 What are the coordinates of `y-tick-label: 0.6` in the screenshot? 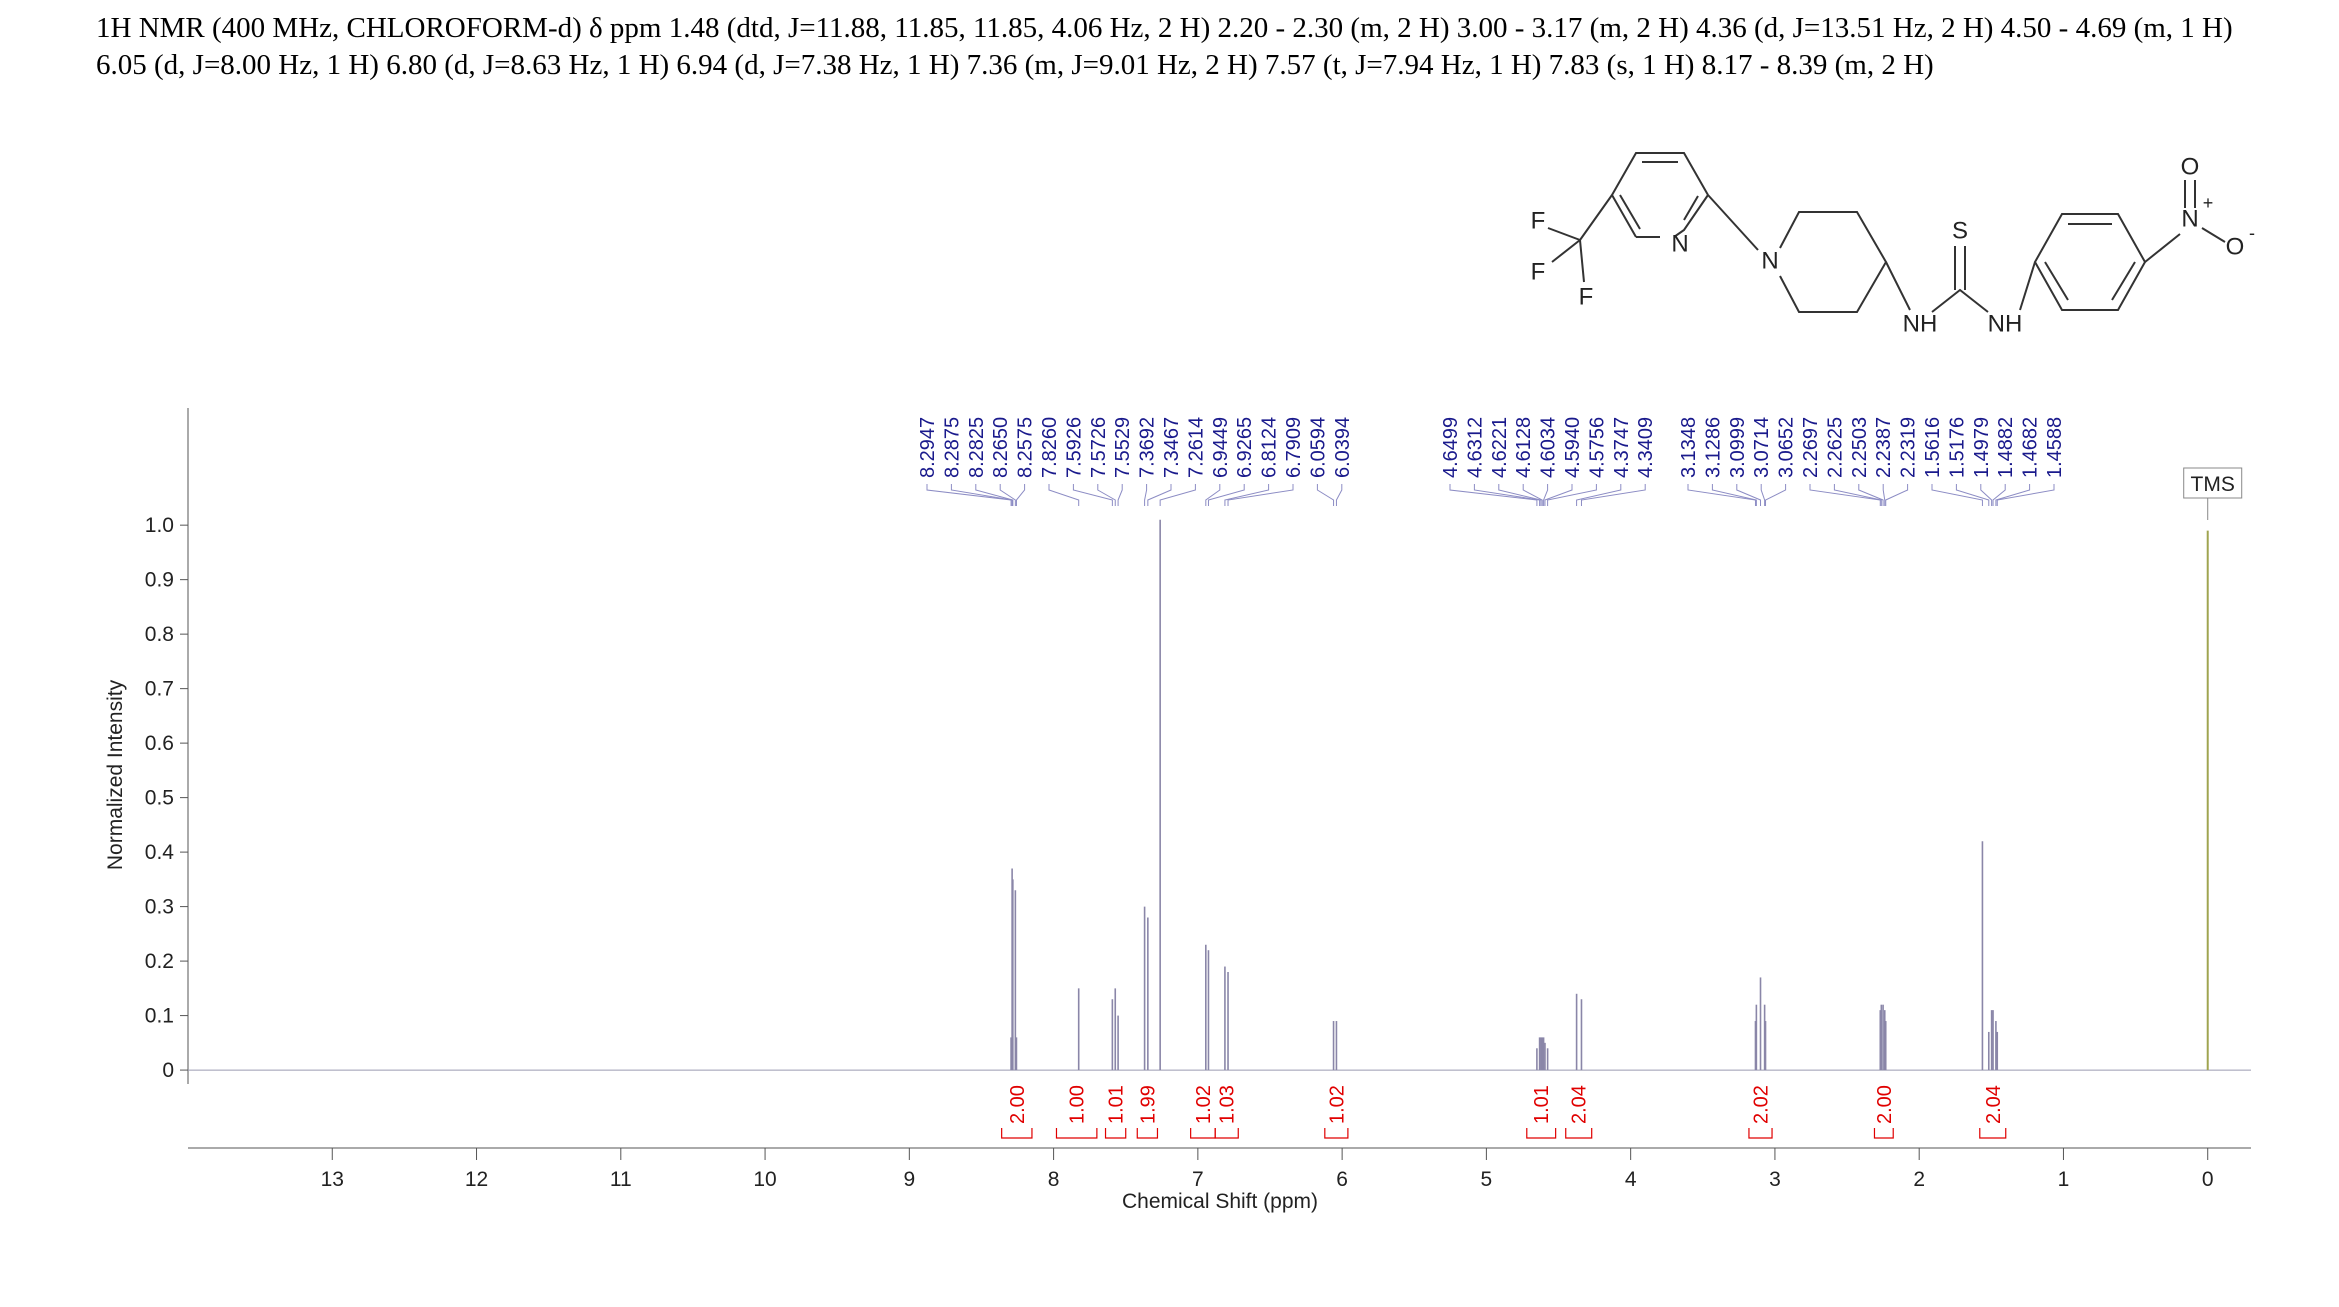 It's located at (159, 743).